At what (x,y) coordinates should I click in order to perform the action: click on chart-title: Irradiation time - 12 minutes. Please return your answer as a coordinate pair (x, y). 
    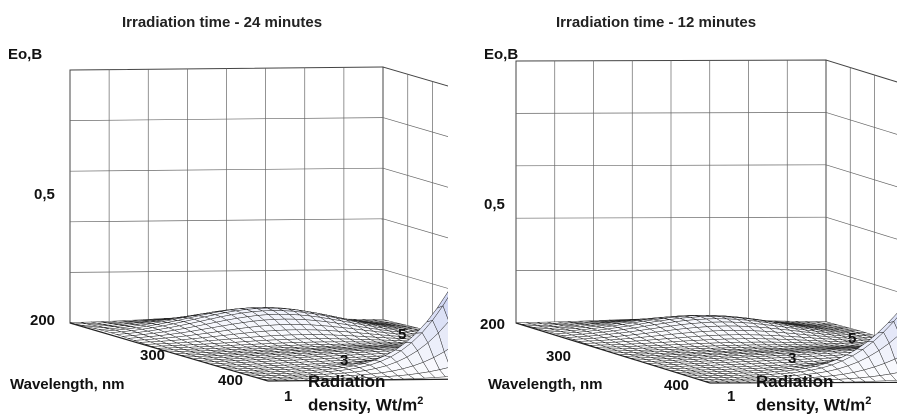
    Looking at the image, I should click on (656, 22).